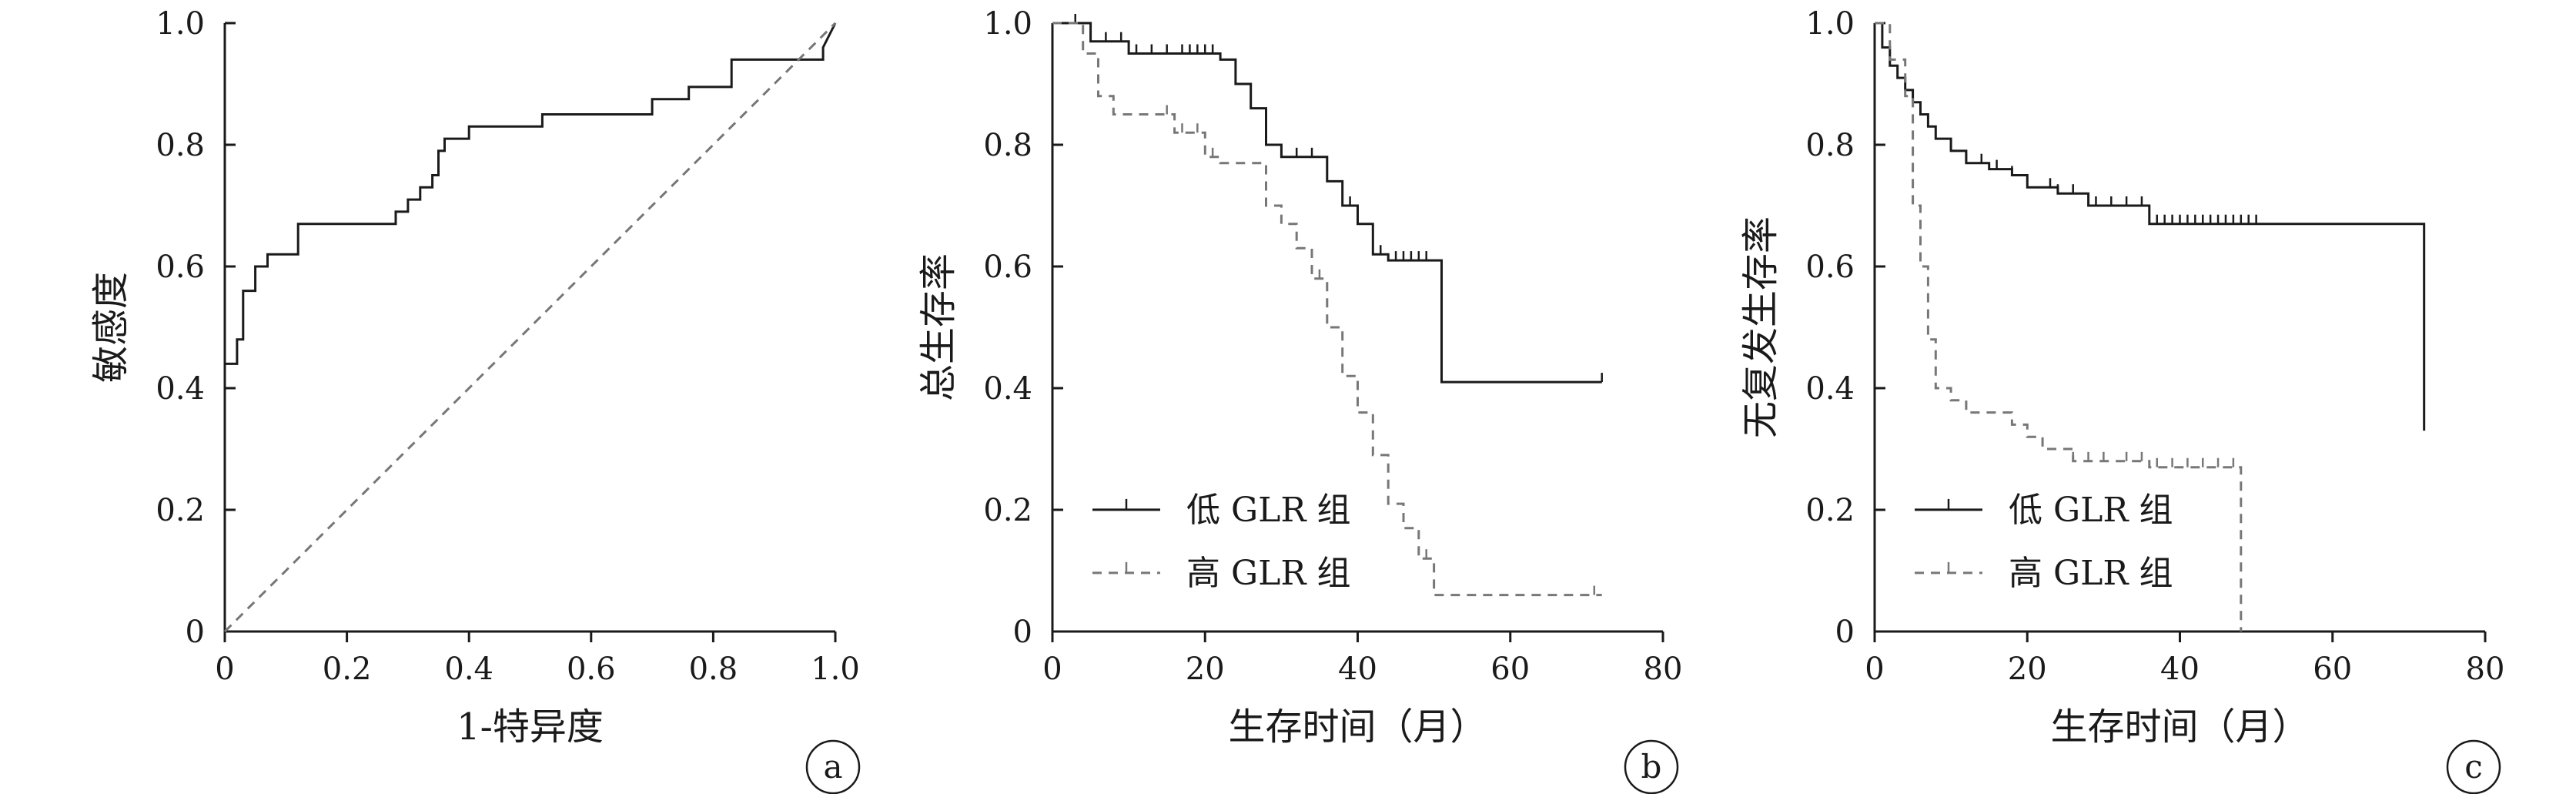 The image size is (2576, 794). I want to click on y-axis-label: 敏感度, so click(111, 327).